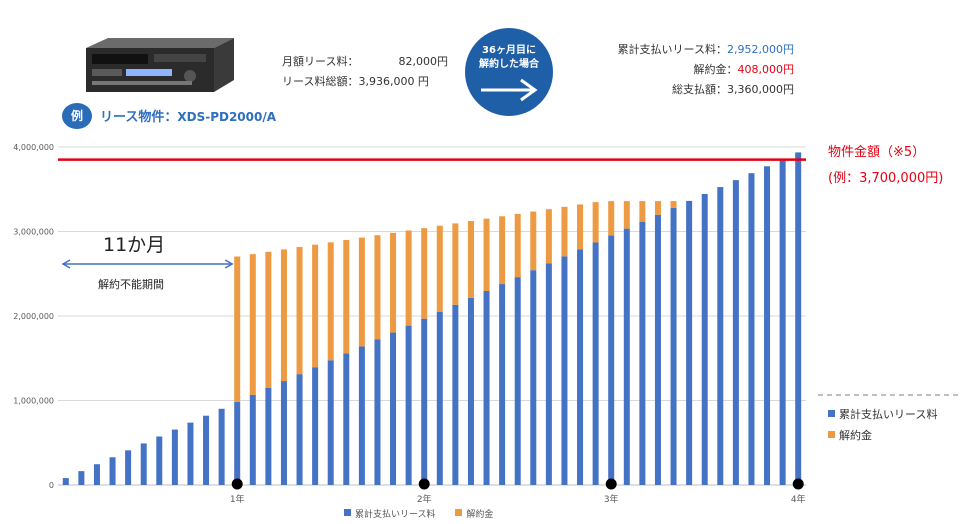  I want to click on bracket-arrow-left, so click(66, 264).